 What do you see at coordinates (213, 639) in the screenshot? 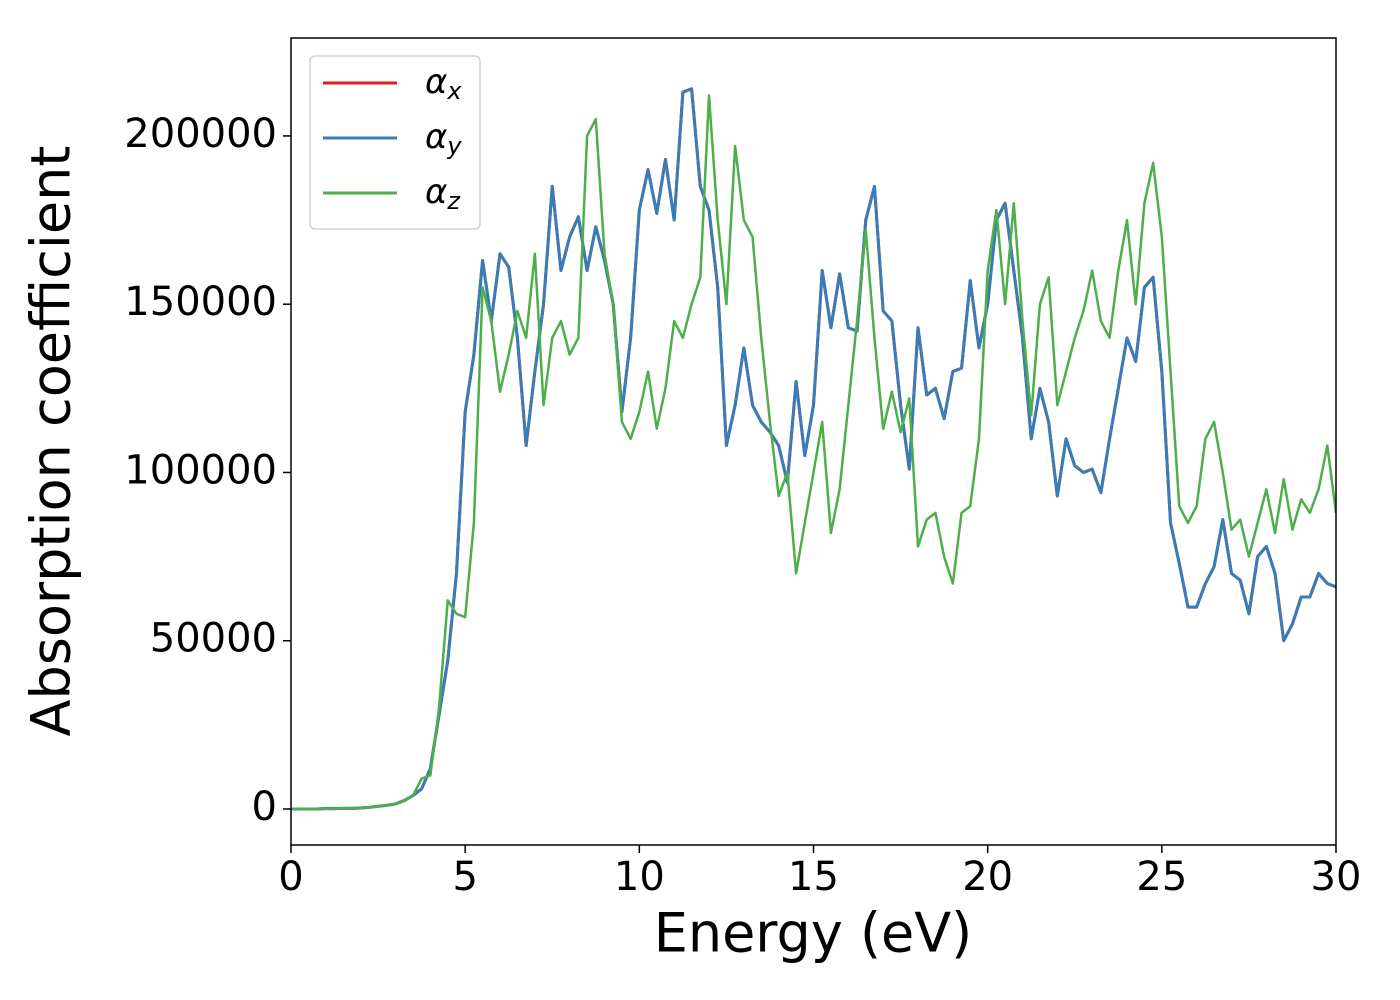
I see `y-tick-label: 50000` at bounding box center [213, 639].